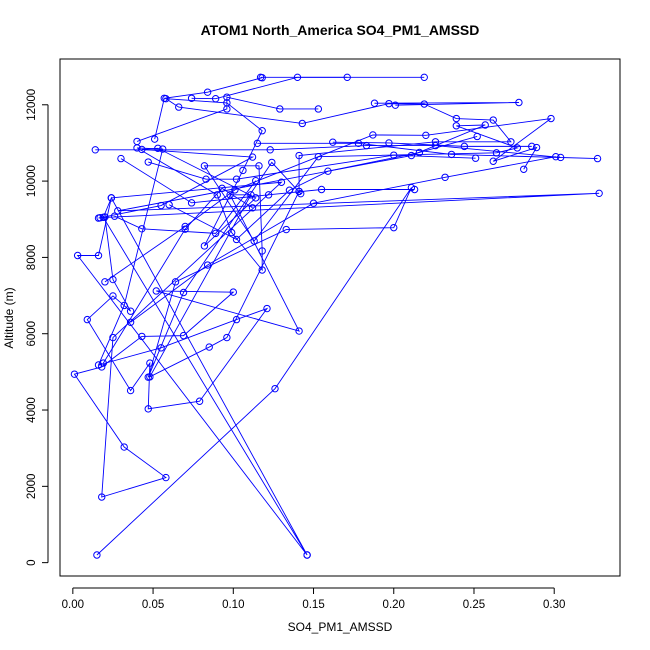  I want to click on y-tick-label: 2000, so click(32, 487).